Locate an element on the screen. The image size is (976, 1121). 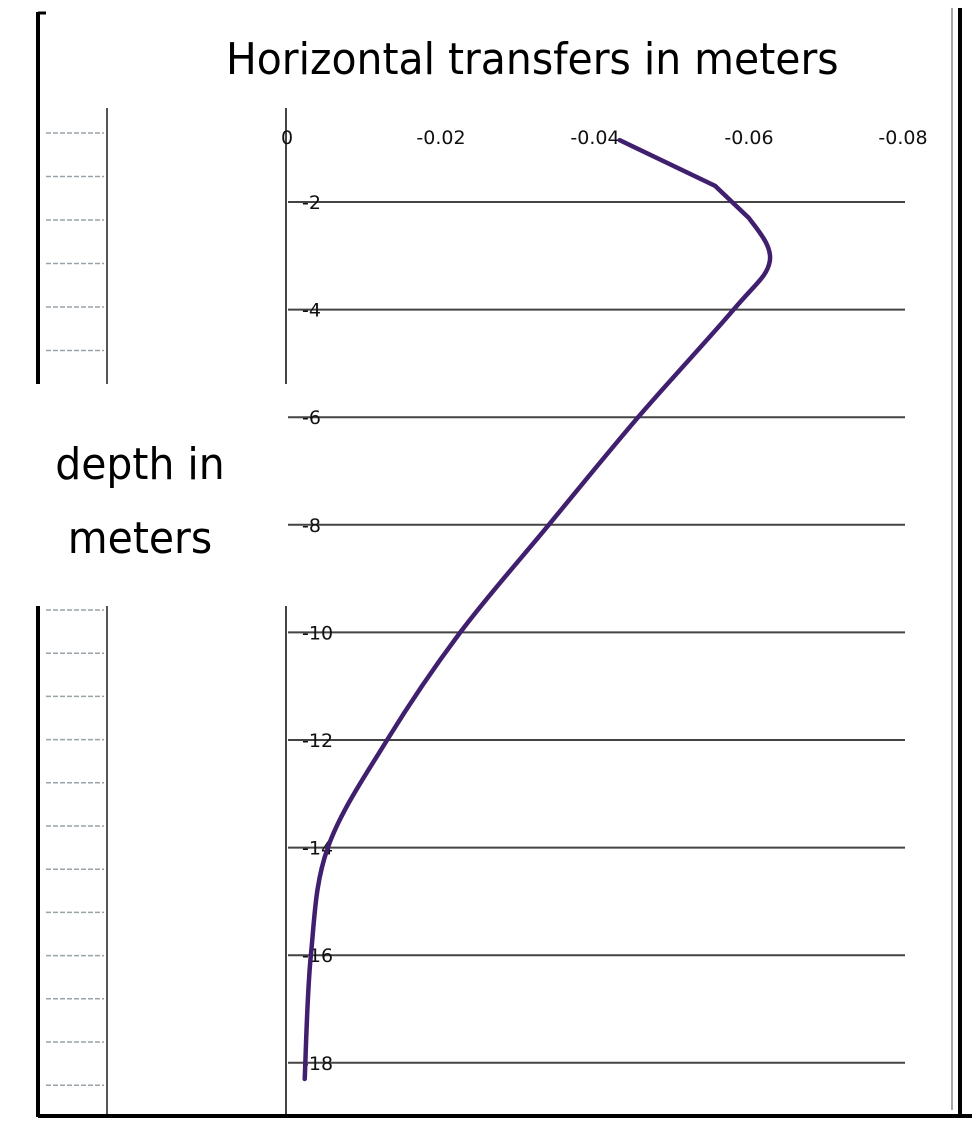
y-axis-ticks: -2-4-6-8-10-12-14-16-18 is located at coordinates (317, 633).